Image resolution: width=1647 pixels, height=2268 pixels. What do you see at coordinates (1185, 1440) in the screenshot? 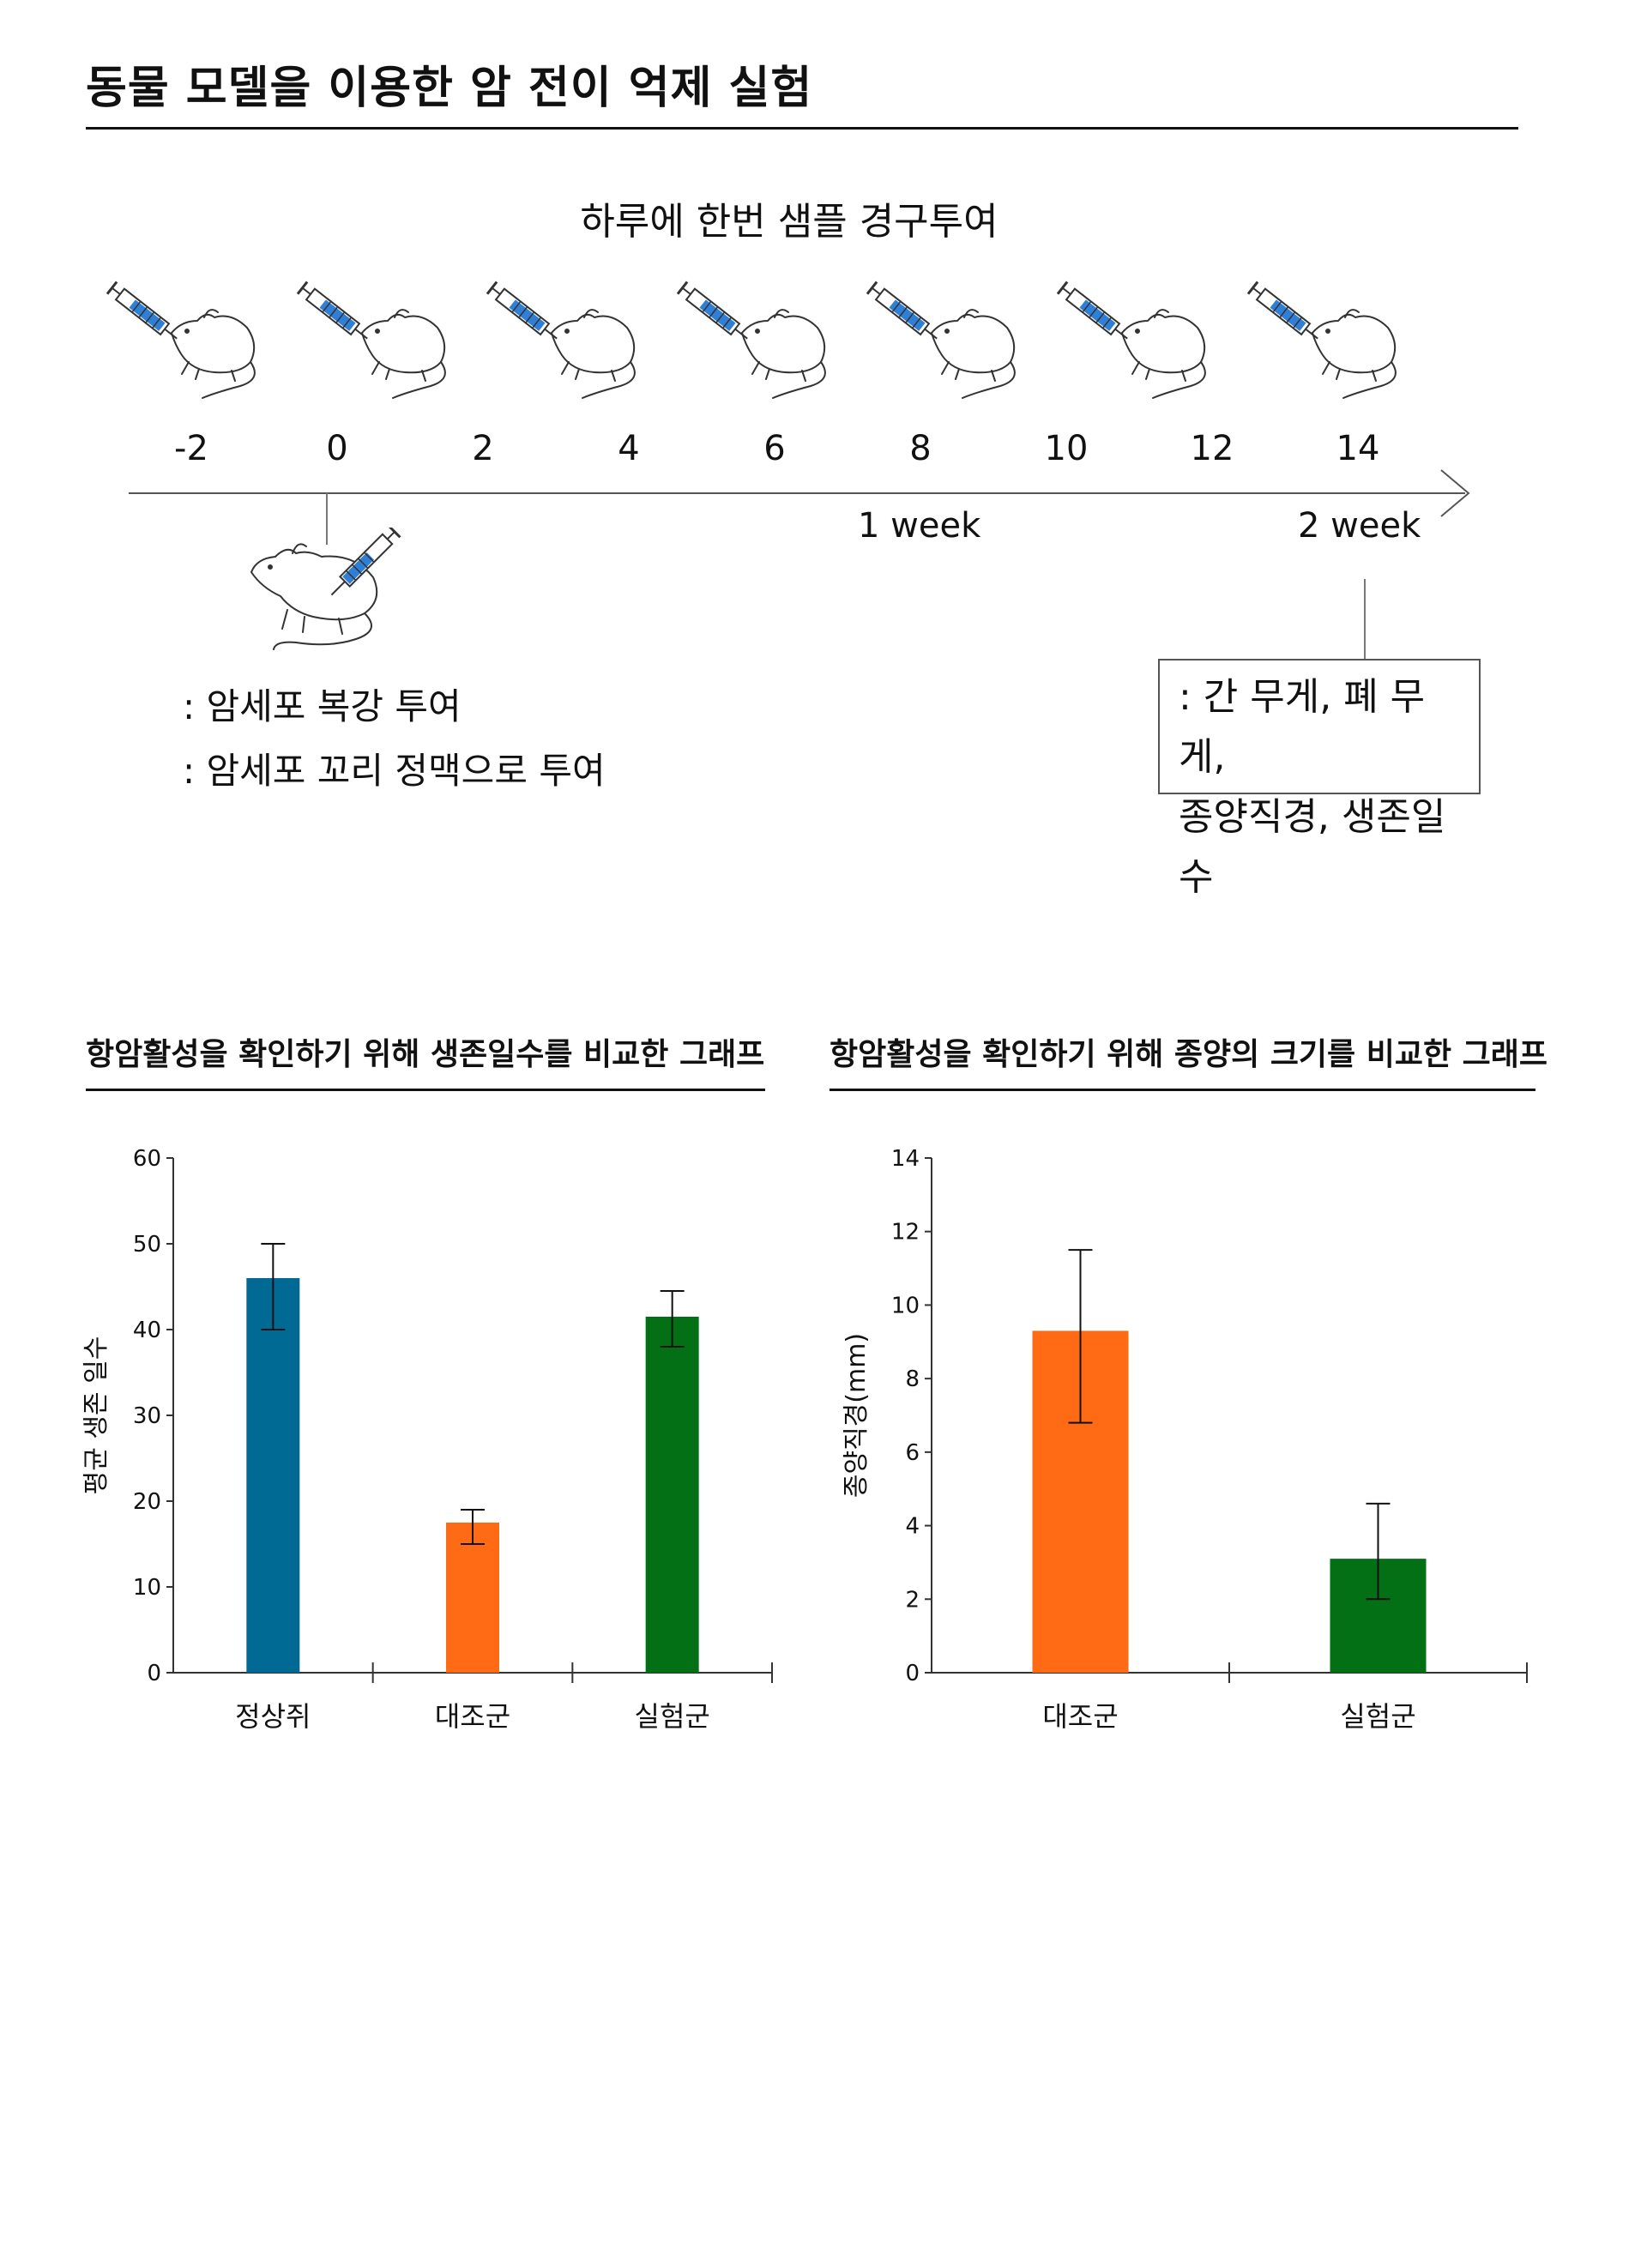
I see `tumor-size-chart: 0 2 4 6 8 10 12 14 대조군 실험군 종양직경(mm)` at bounding box center [1185, 1440].